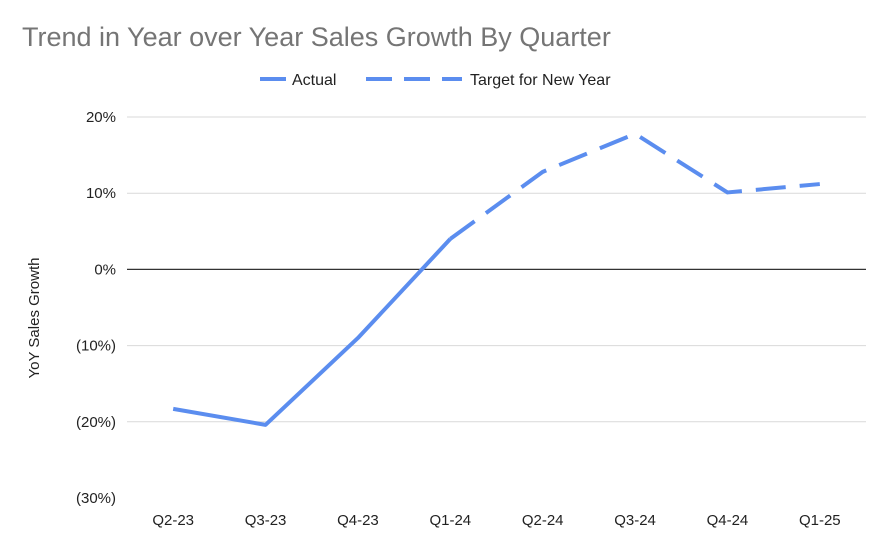 The height and width of the screenshot is (544, 888). Describe the element at coordinates (450, 520) in the screenshot. I see `x-tick-label: Q1-24` at that location.